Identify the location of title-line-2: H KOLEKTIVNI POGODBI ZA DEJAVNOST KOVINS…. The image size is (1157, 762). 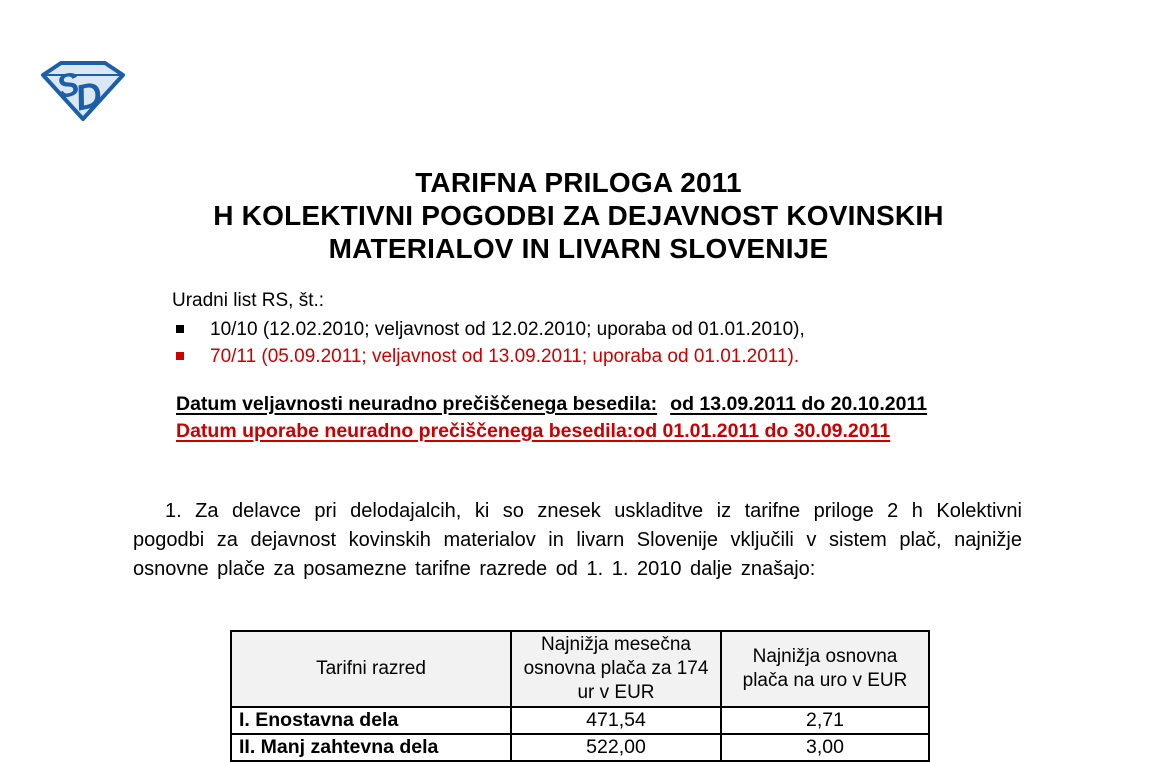
(578, 215).